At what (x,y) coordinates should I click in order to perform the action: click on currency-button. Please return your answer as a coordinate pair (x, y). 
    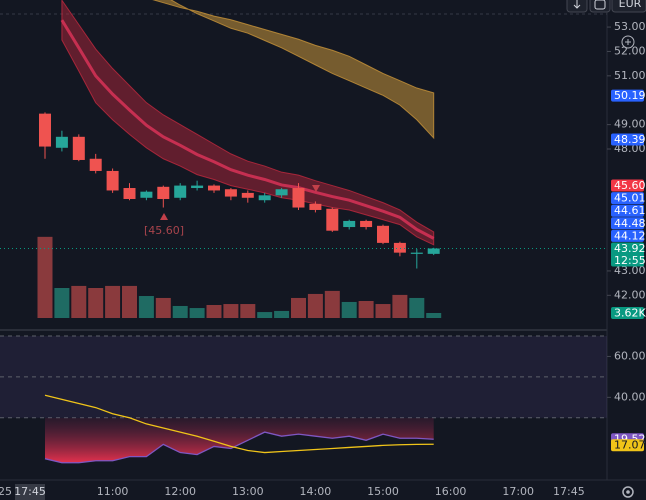
    Looking at the image, I should click on (628, 6).